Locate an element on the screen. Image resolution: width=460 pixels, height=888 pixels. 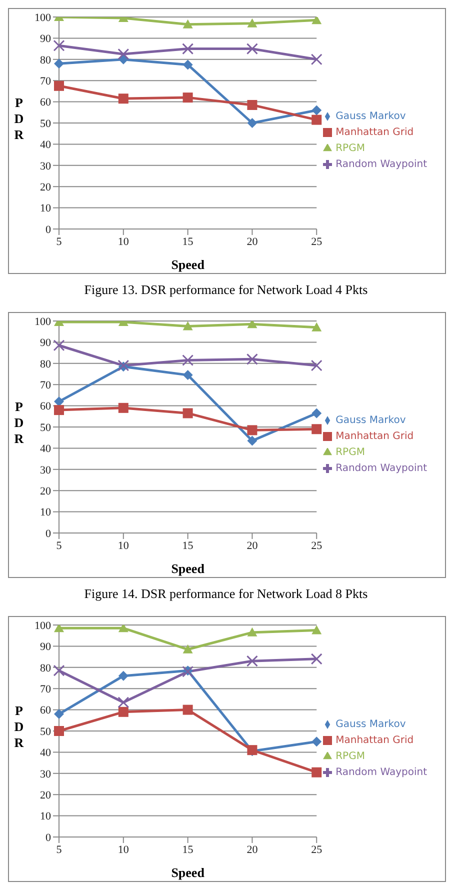
caption: Figure 13. DSR performance for Network Load 4 Pkts is located at coordinates (226, 290).